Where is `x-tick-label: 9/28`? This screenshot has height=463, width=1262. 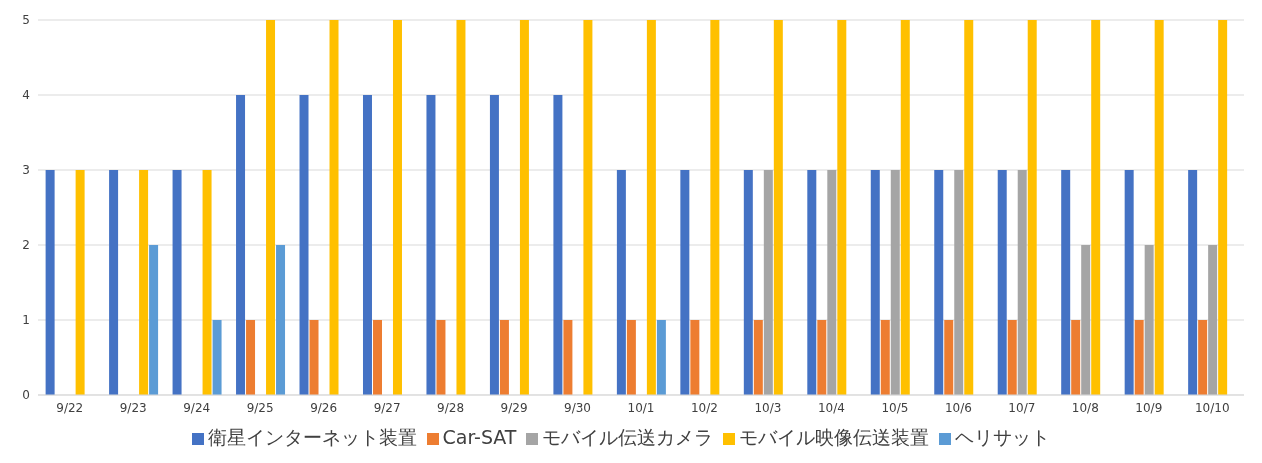
x-tick-label: 9/28 is located at coordinates (451, 407).